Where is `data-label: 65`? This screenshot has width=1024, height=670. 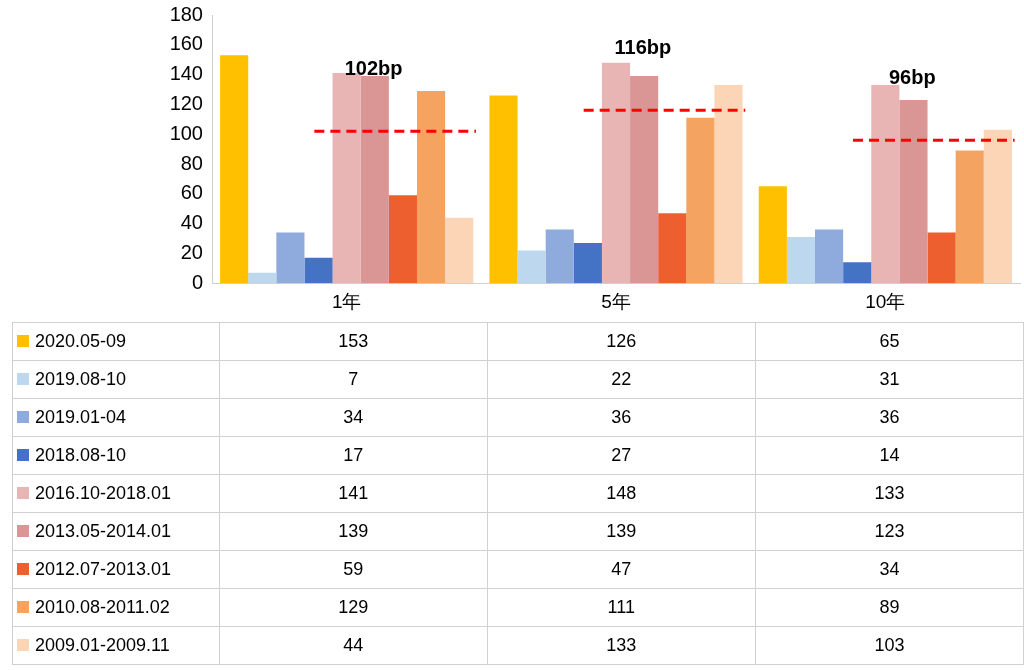 data-label: 65 is located at coordinates (889, 341).